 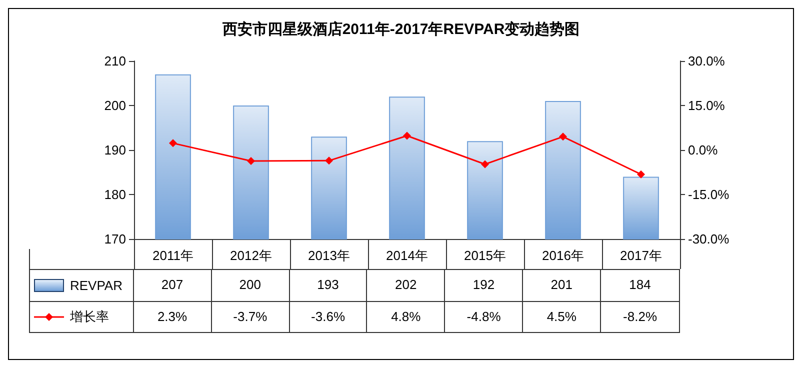 I want to click on data-label: 202, so click(x=406, y=285).